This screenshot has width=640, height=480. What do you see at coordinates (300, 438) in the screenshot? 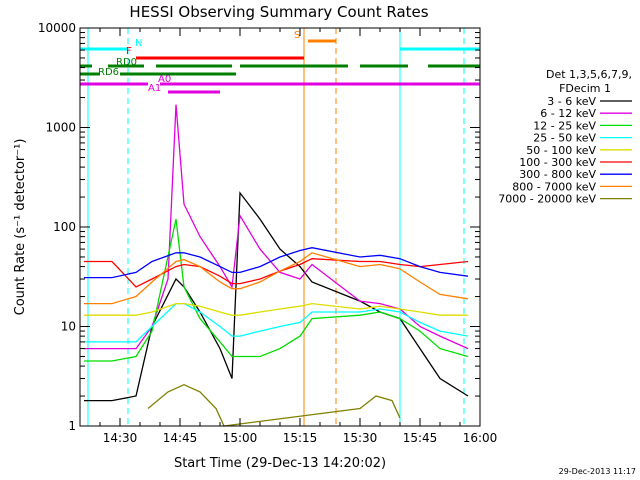
I see `x-tick-label: 15:15` at bounding box center [300, 438].